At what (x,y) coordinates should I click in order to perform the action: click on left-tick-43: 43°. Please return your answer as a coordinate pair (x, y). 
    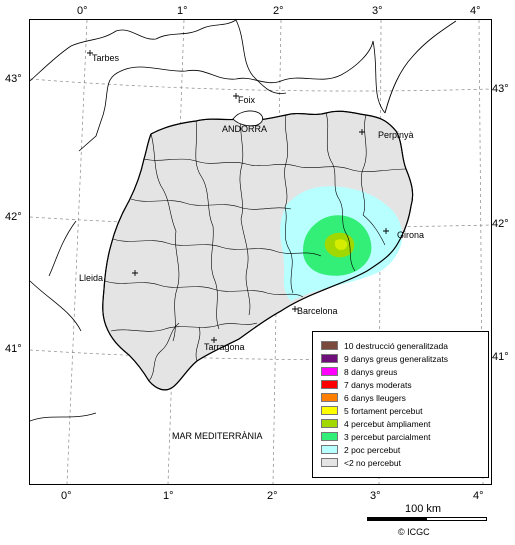
    Looking at the image, I should click on (13, 79).